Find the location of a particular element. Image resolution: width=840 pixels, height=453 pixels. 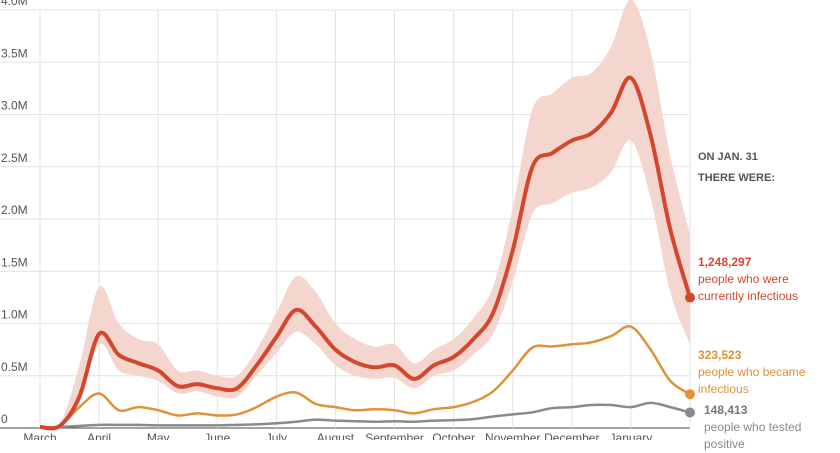

x-tick-label: November is located at coordinates (512, 435).